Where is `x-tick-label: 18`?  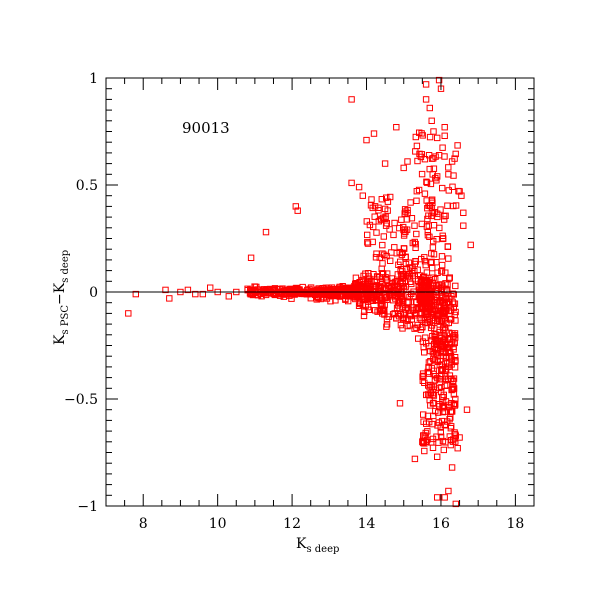
x-tick-label: 18 is located at coordinates (515, 524).